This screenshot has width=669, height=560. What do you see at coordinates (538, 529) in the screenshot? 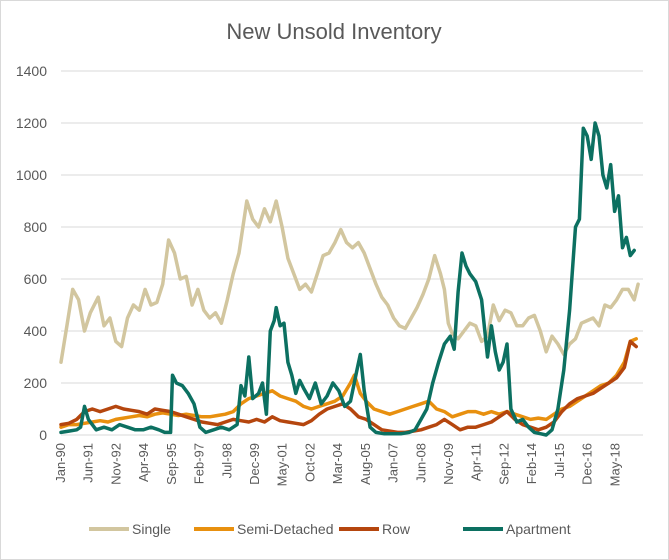
I see `legend-label: Apartment` at bounding box center [538, 529].